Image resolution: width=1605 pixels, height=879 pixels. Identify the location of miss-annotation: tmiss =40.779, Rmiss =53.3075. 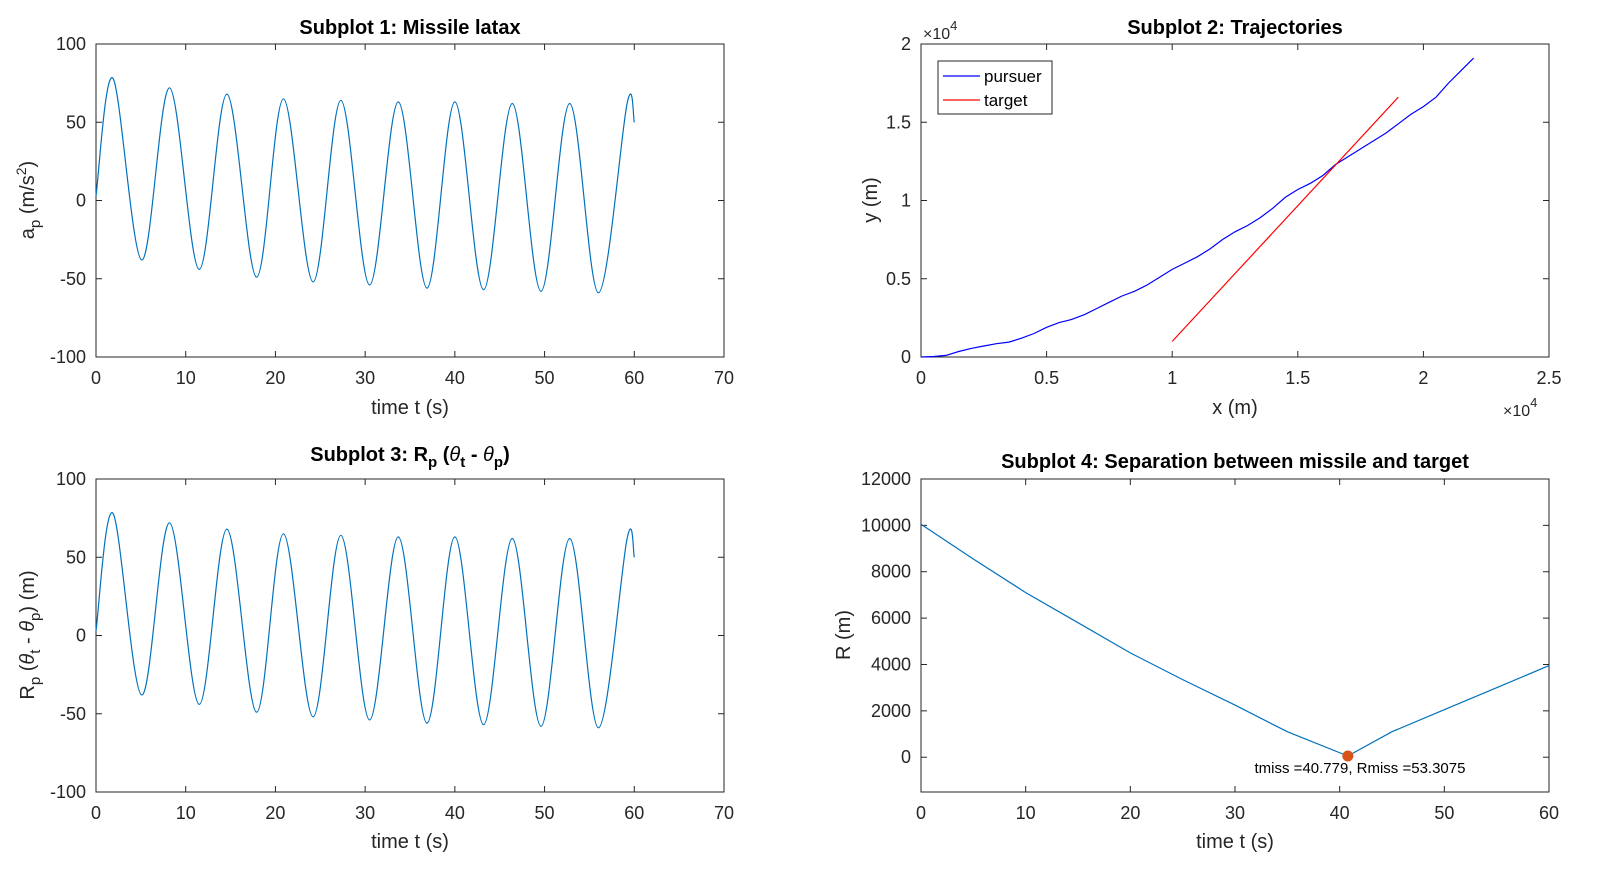
(1360, 768).